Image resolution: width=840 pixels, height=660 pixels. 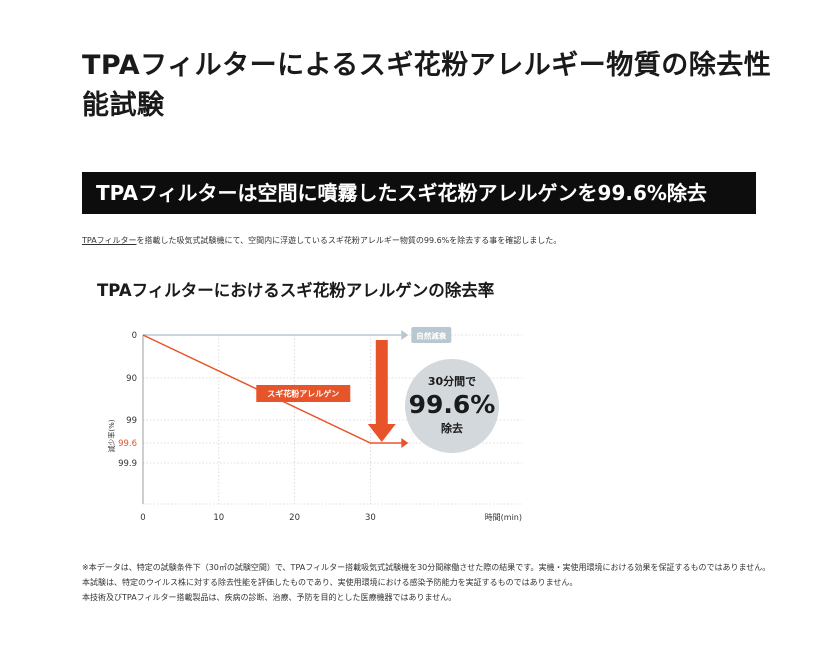 What do you see at coordinates (381, 383) in the screenshot?
I see `removal-arrow-shaft` at bounding box center [381, 383].